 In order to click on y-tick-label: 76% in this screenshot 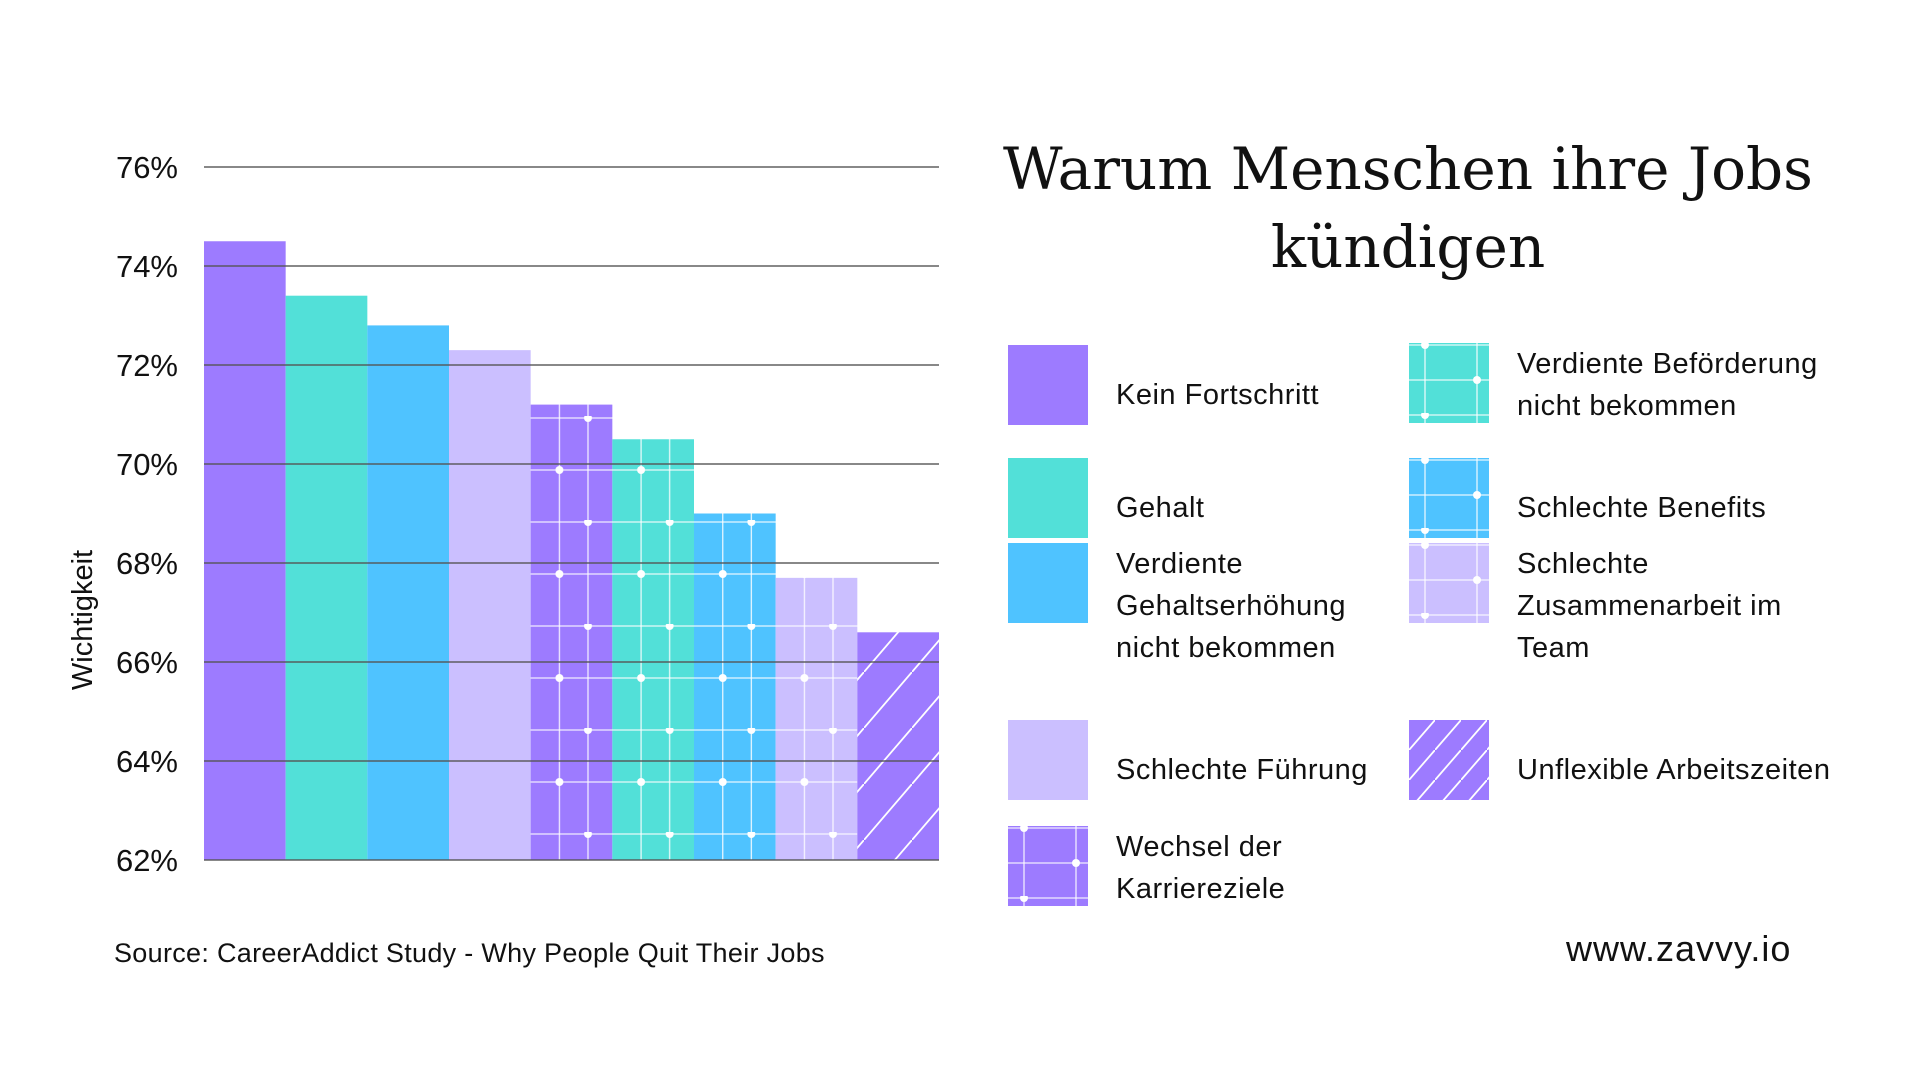, I will do `click(147, 167)`.